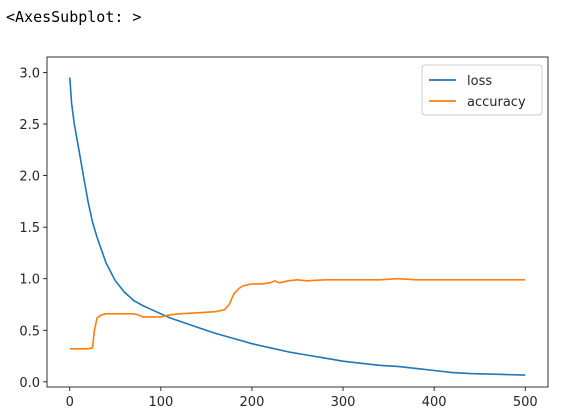 Image resolution: width=571 pixels, height=418 pixels. I want to click on x-tick-label: 200, so click(252, 402).